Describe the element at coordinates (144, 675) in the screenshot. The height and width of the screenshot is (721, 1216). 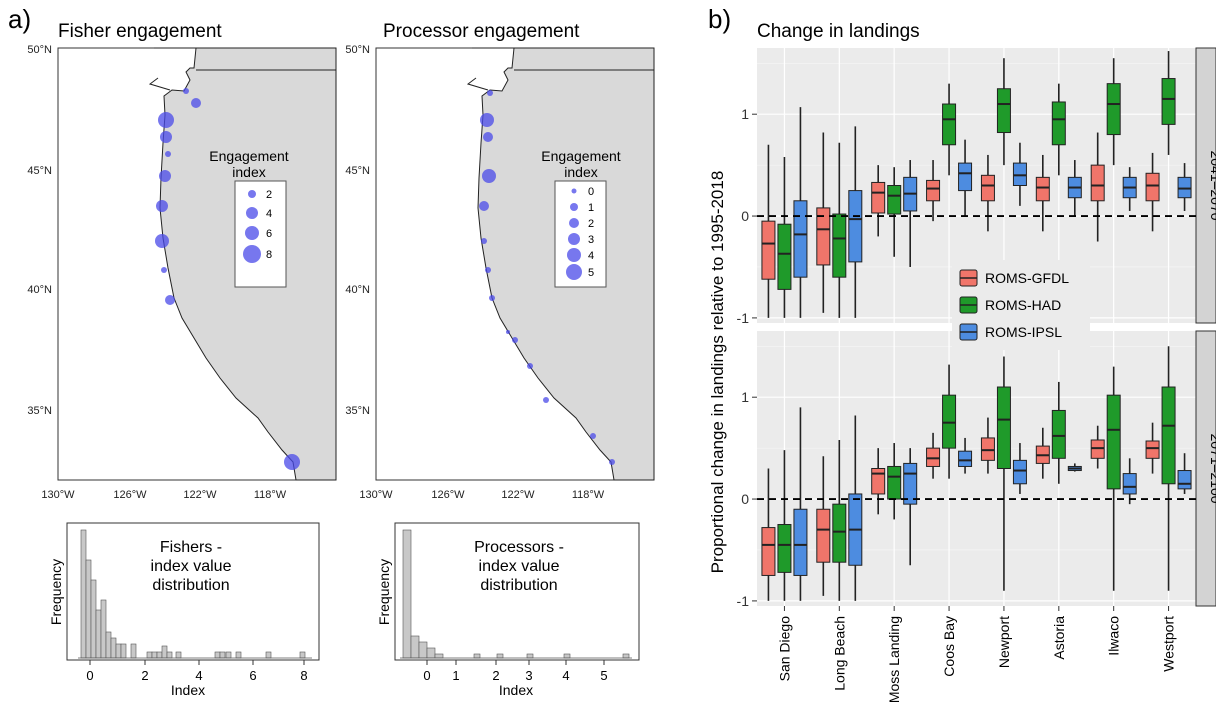
I see `x-tick-label: 2` at that location.